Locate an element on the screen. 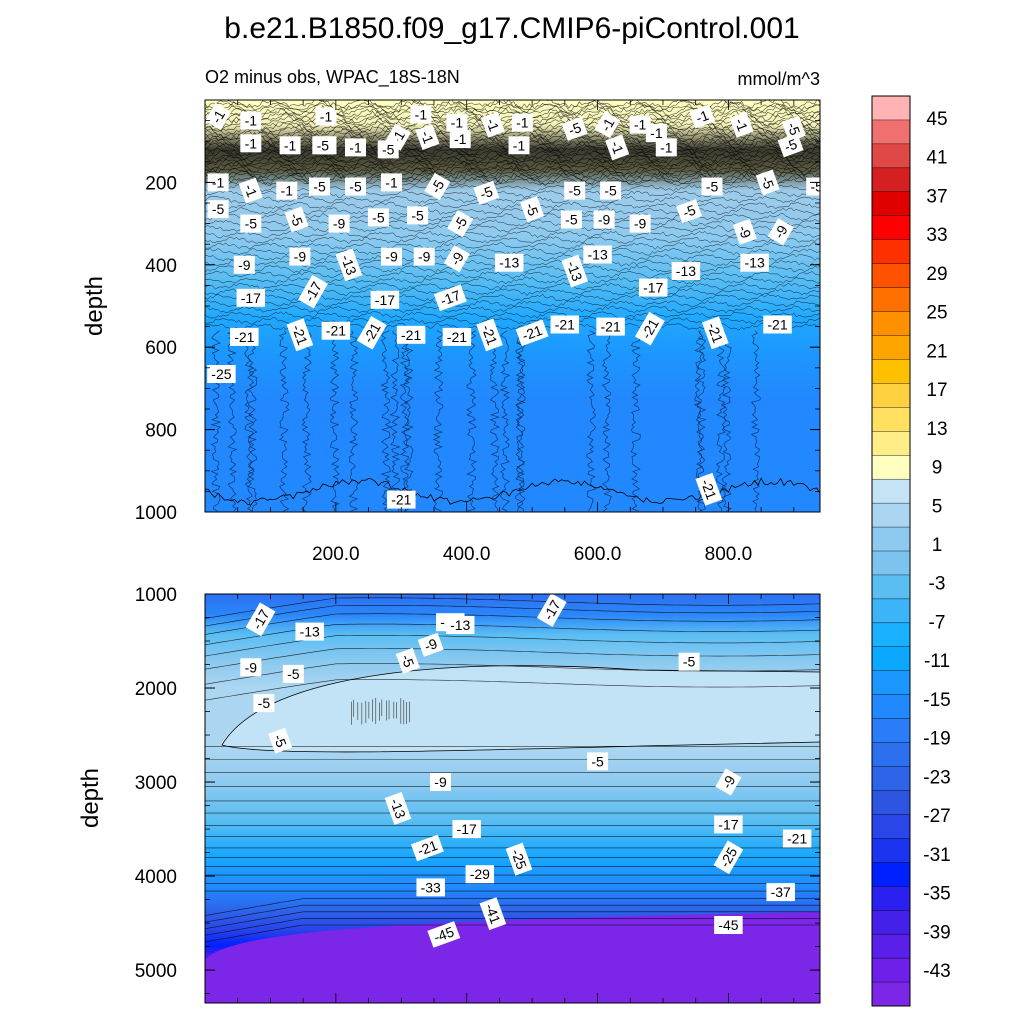 Image resolution: width=1024 pixels, height=1024 pixels. contour-label-text: -29 is located at coordinates (480, 874).